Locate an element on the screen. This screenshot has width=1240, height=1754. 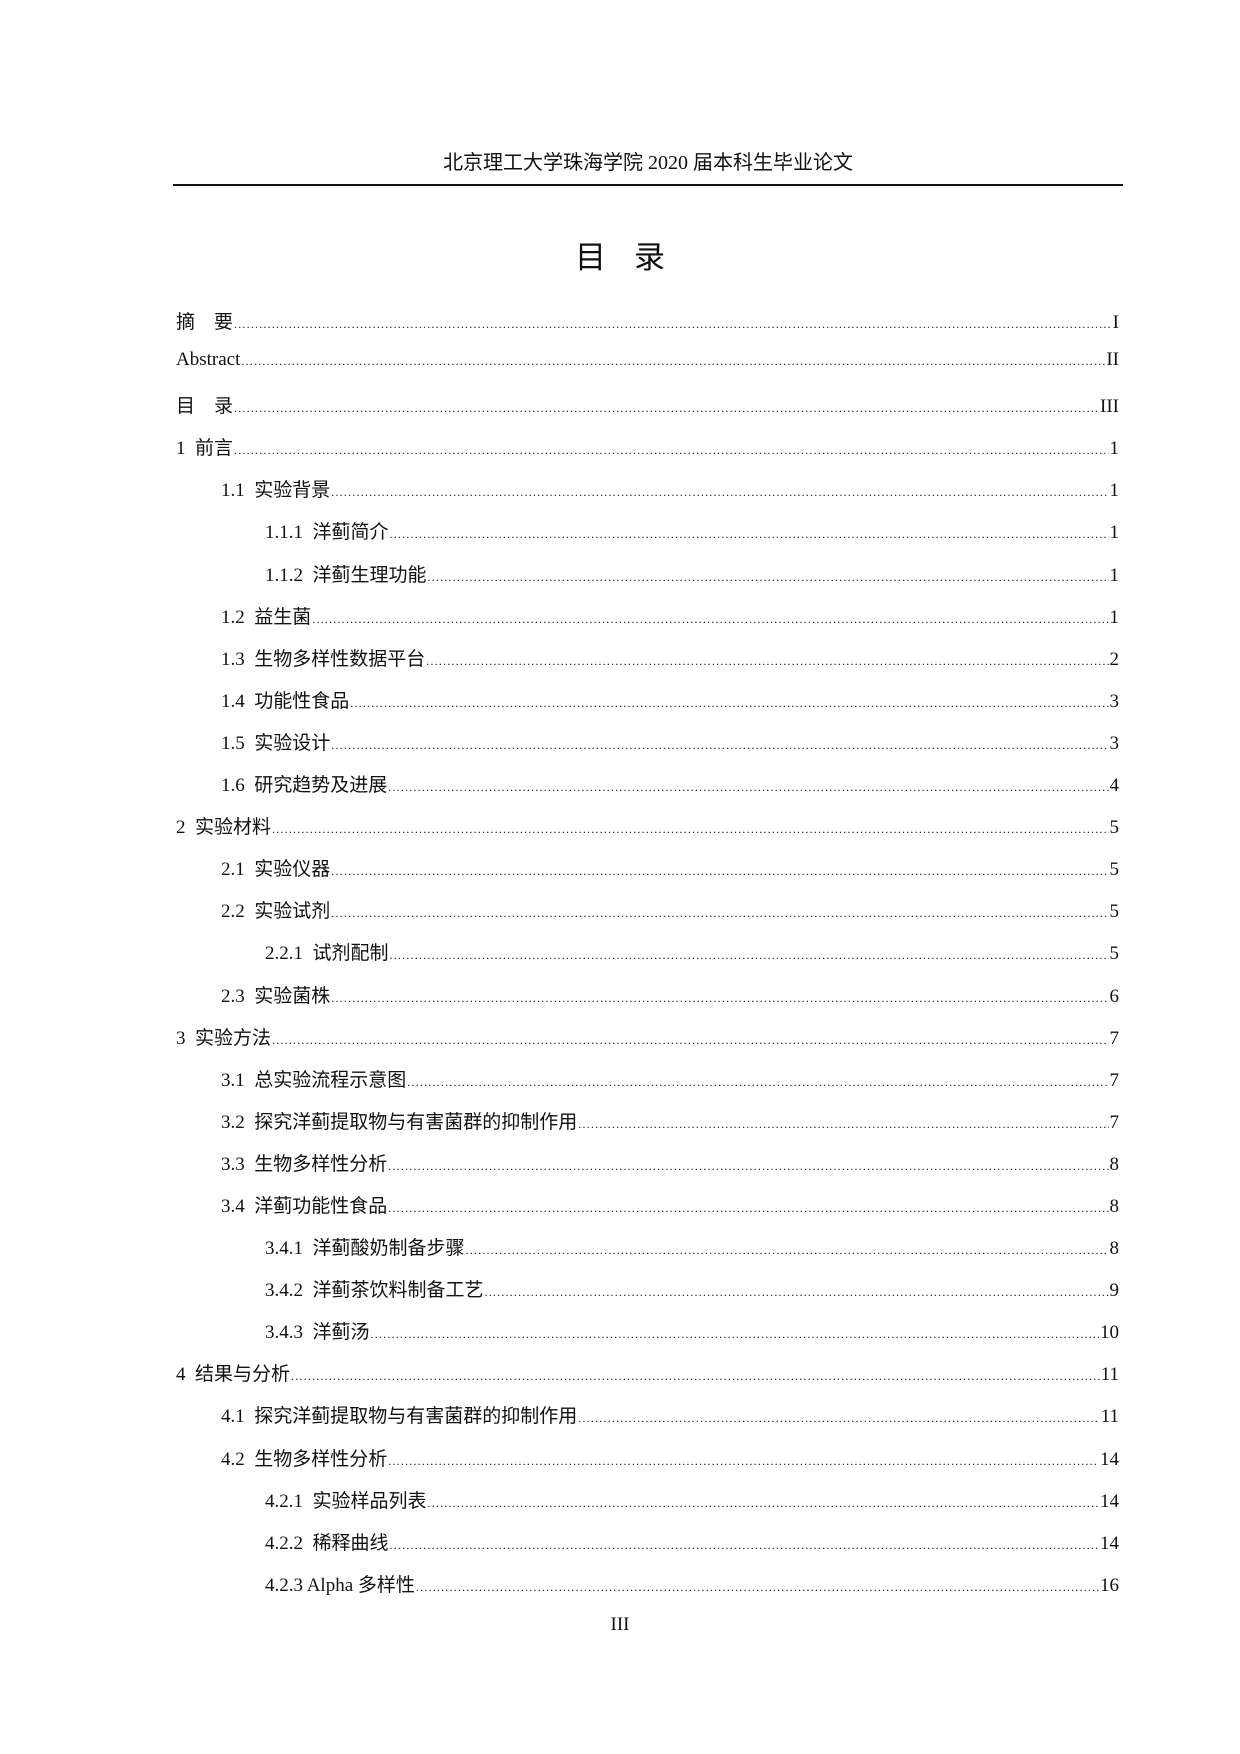
toc-entry: 4.2 生物多样性分析 14 is located at coordinates (647, 1465).